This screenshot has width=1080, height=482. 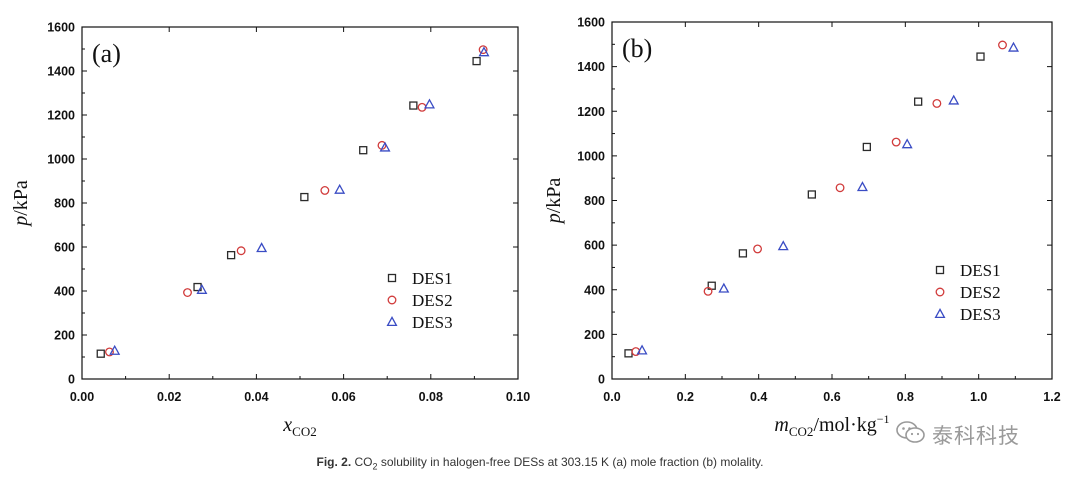 I want to click on y-axis-label-unit: /kPa, so click(x=554, y=196).